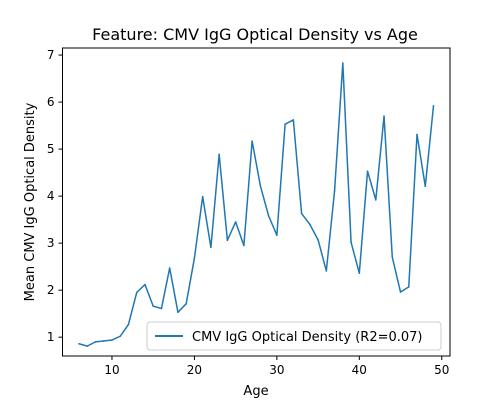 This screenshot has width=500, height=400. What do you see at coordinates (51, 102) in the screenshot?
I see `y-tick-label: 6` at bounding box center [51, 102].